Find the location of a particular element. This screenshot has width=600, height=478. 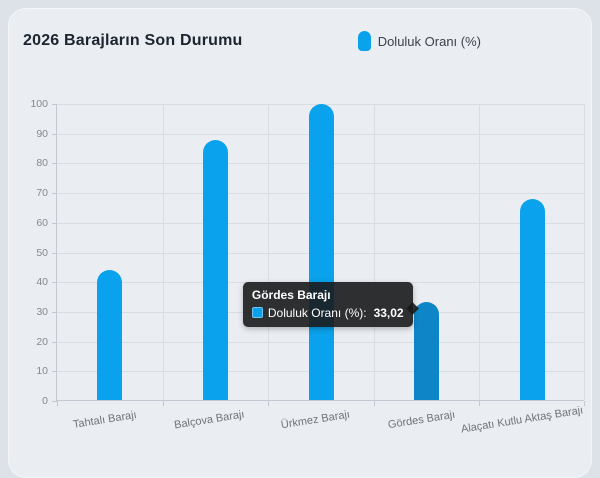

legend-item-doluluk-orani: Doluluk Oranı (%) is located at coordinates (419, 41).